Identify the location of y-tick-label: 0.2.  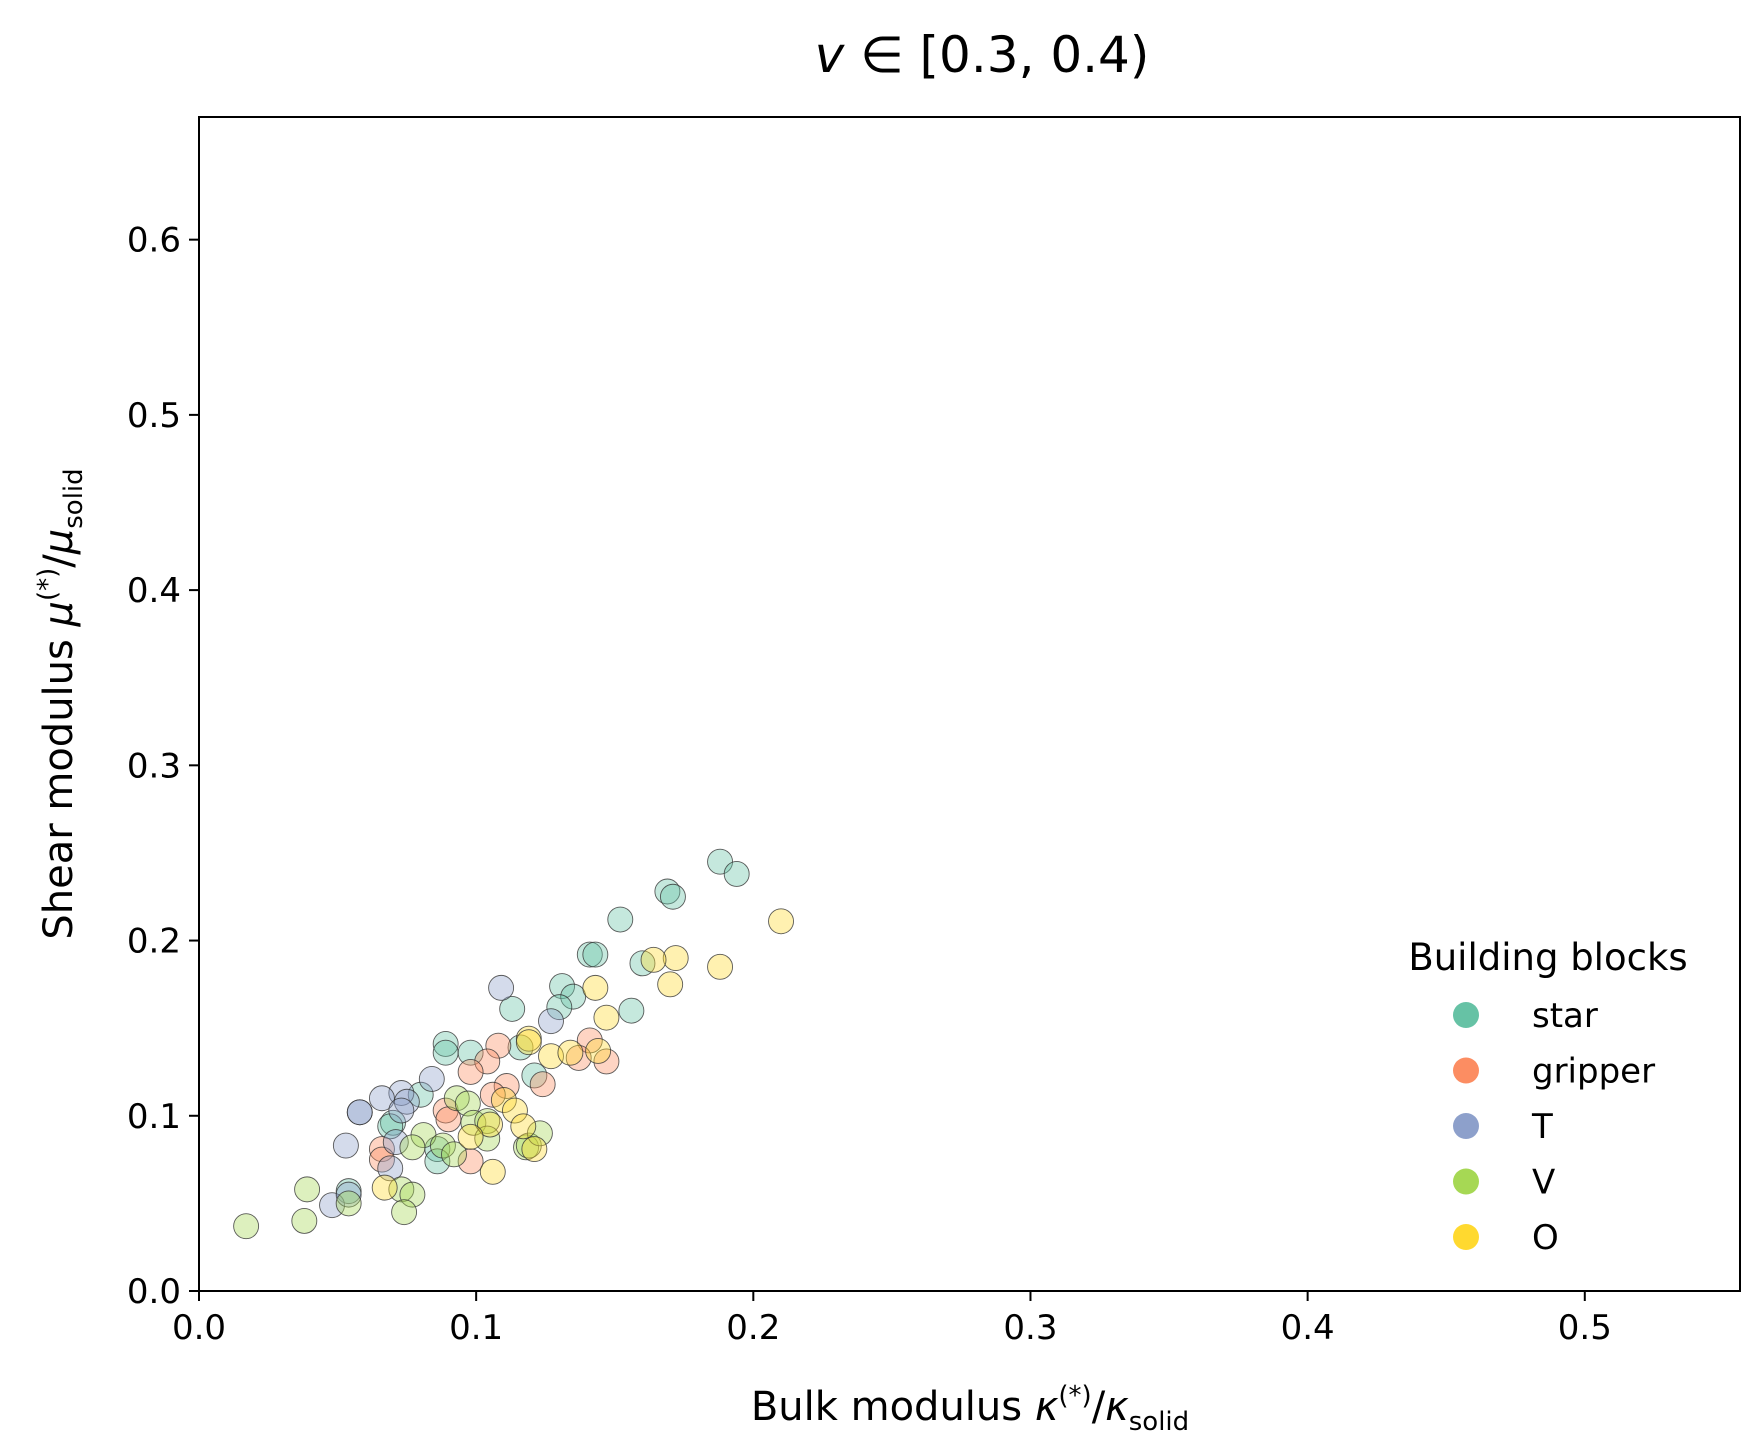
(154, 942).